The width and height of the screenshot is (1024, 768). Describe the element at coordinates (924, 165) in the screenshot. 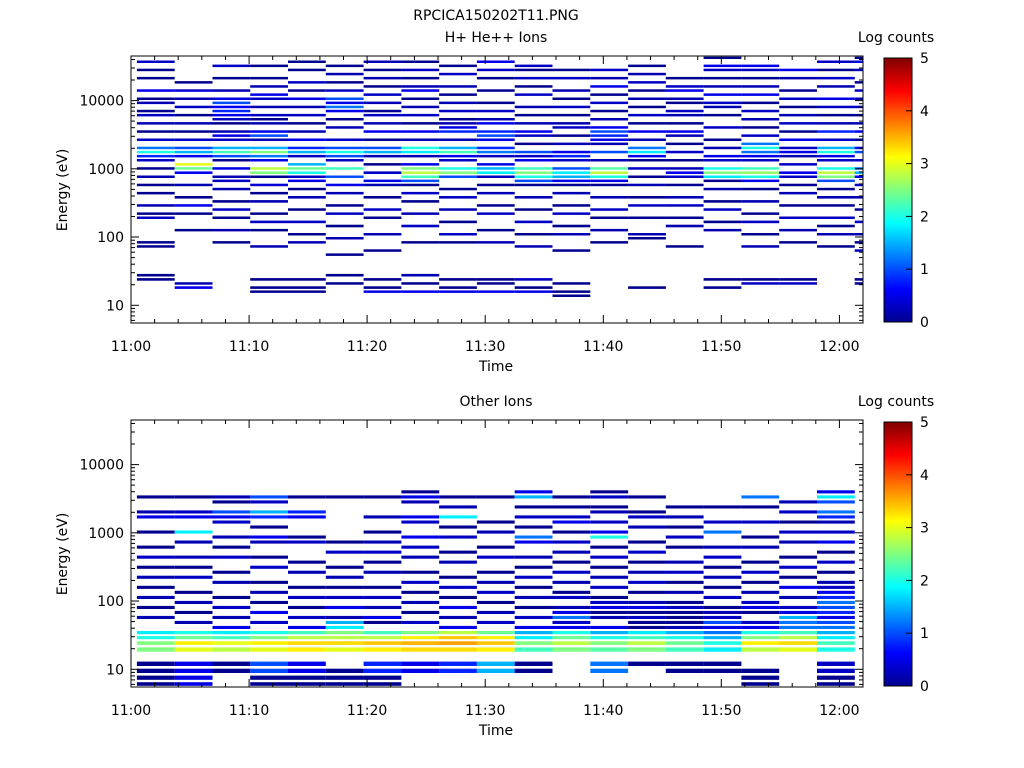

I see `colorbar-tick-label: 3` at that location.